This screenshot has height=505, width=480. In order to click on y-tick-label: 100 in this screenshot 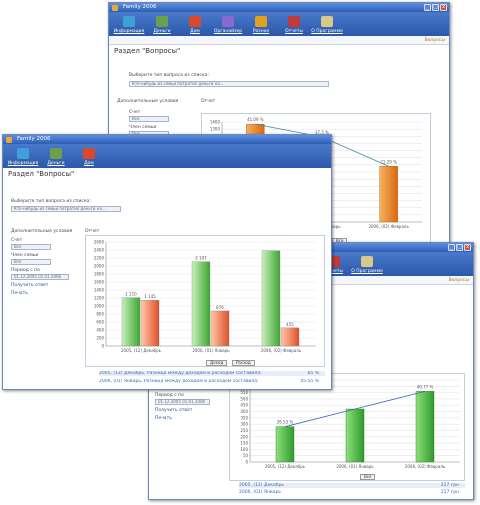, I will do `click(244, 449)`.